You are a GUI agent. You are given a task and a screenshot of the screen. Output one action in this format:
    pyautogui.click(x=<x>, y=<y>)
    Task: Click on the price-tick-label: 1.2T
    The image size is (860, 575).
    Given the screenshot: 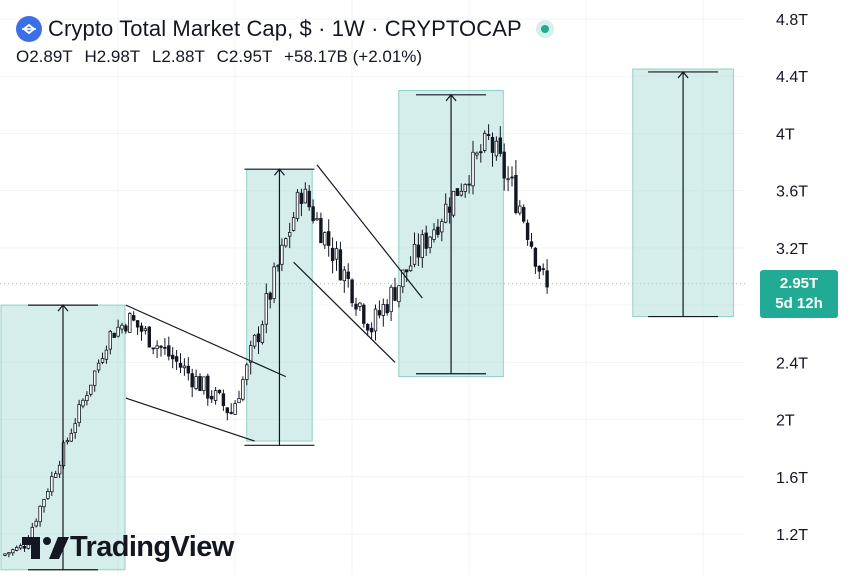 What is the action you would take?
    pyautogui.click(x=792, y=535)
    